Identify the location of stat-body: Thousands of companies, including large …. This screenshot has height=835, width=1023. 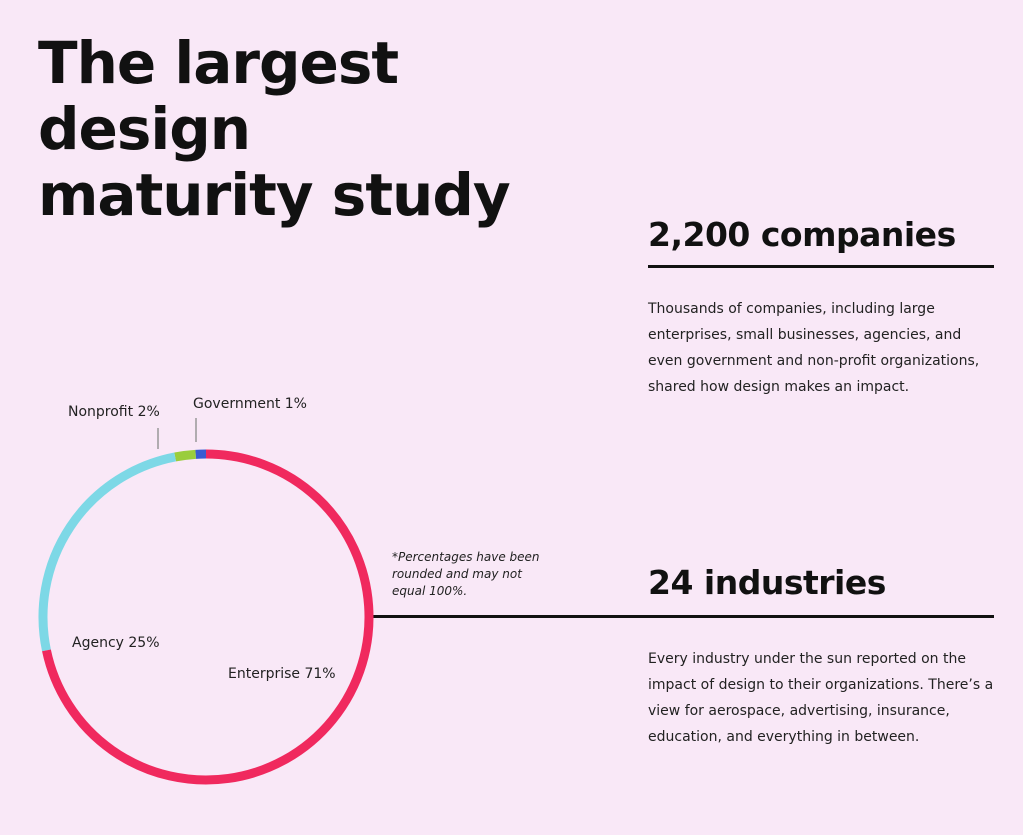
(814, 348).